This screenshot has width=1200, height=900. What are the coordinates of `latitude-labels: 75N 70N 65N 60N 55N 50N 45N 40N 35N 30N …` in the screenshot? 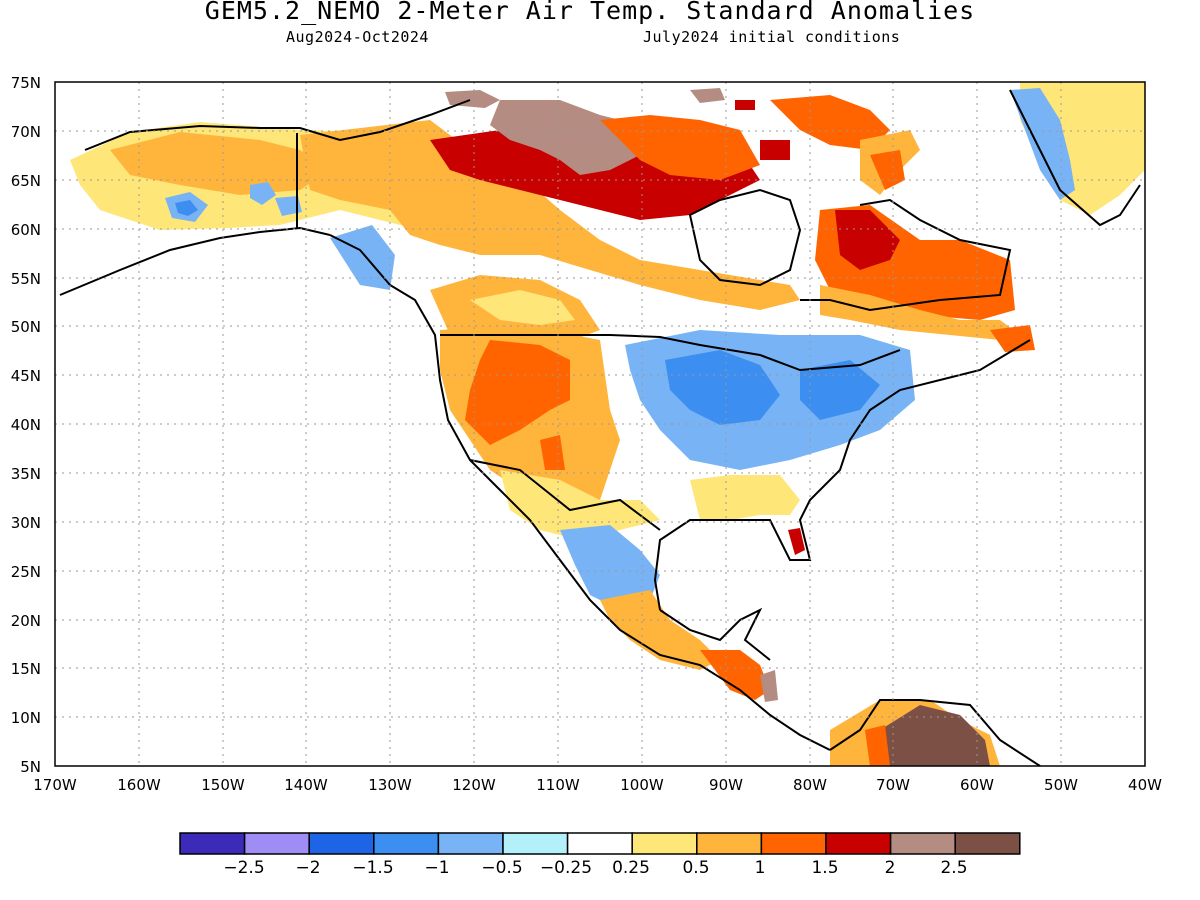 It's located at (26, 425).